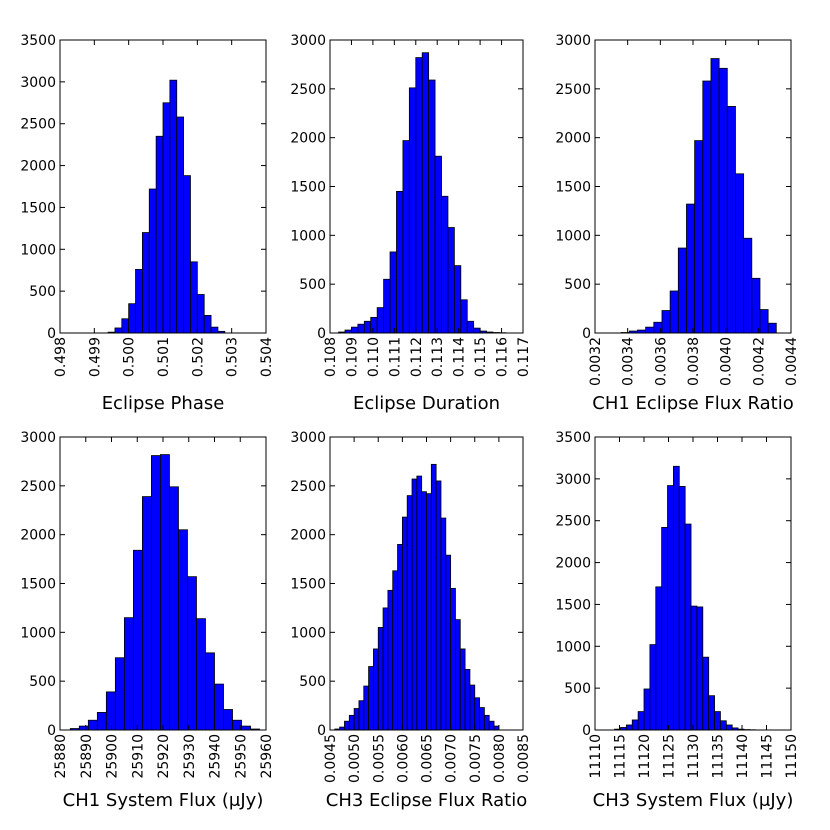 This screenshot has height=830, width=830. What do you see at coordinates (693, 403) in the screenshot?
I see `x-axis-label: CH1 Eclipse Flux Ratio` at bounding box center [693, 403].